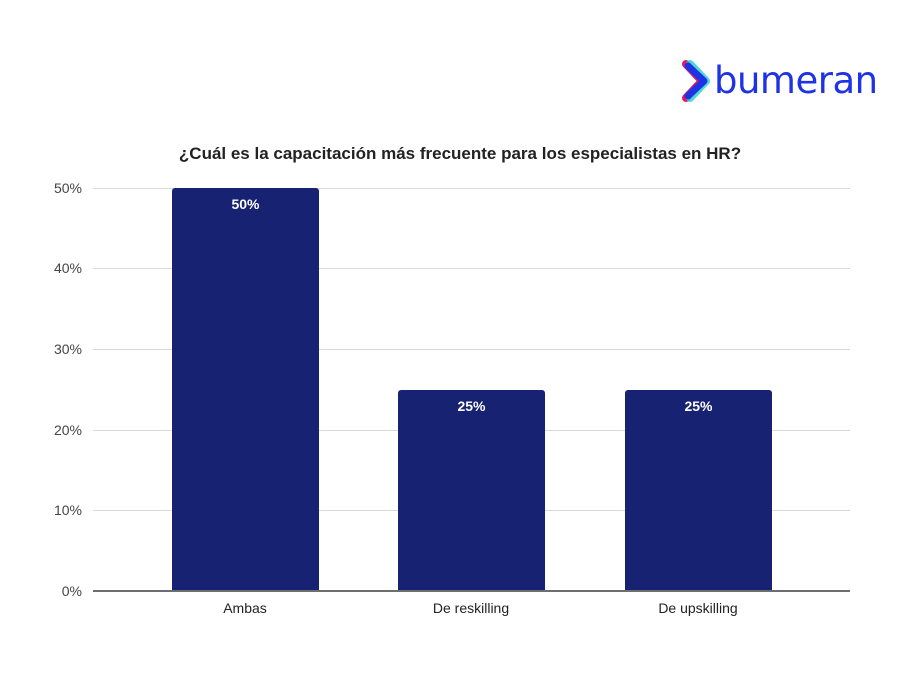 The width and height of the screenshot is (900, 700). I want to click on y-tick-label: 10%, so click(67, 510).